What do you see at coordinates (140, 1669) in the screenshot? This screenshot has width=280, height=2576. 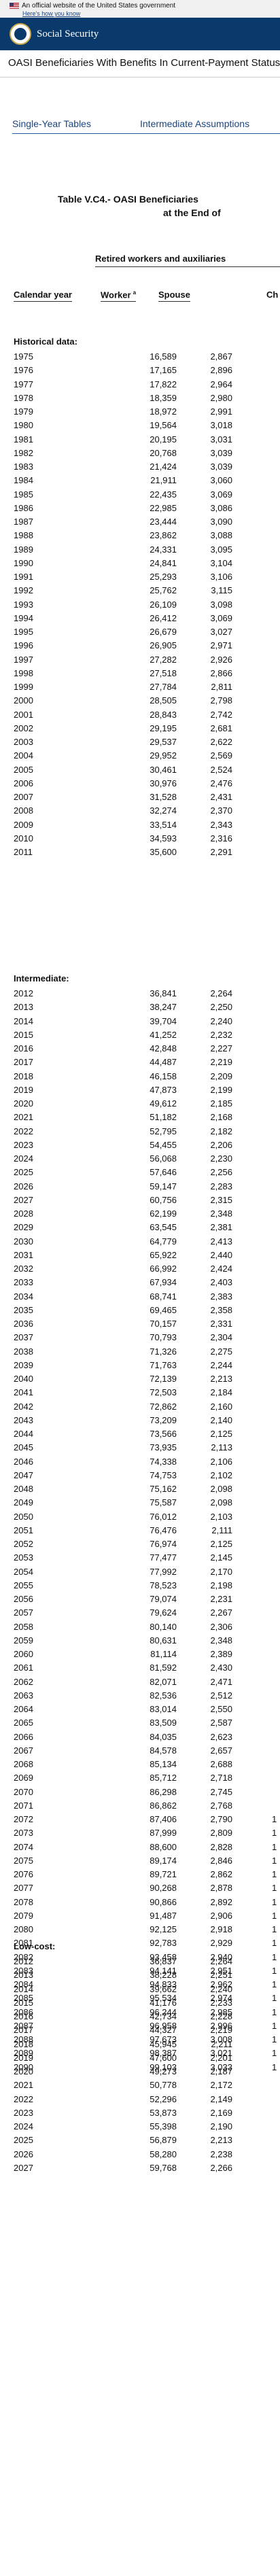 I see `table-row: 2061 81,592 2,430` at bounding box center [140, 1669].